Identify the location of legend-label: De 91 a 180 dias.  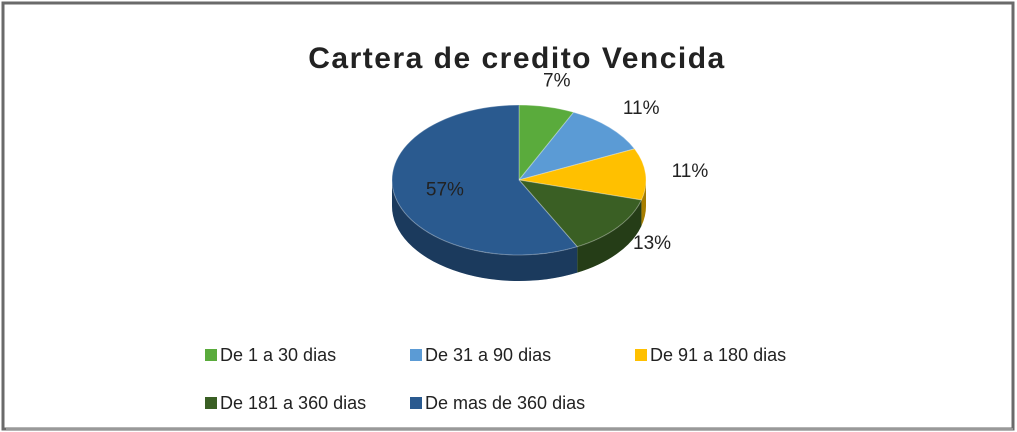
(718, 355).